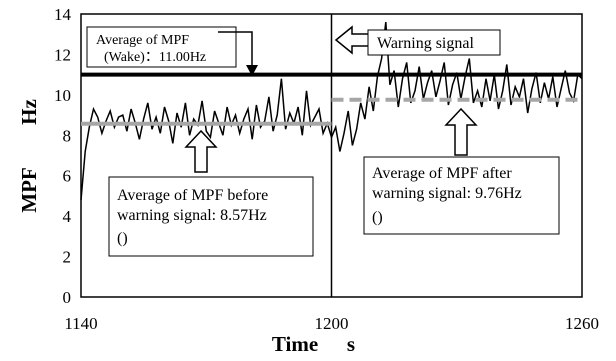 The width and height of the screenshot is (616, 361). I want to click on y-axis-ticks: 0 2 4 6 8 10 12 14, so click(63, 156).